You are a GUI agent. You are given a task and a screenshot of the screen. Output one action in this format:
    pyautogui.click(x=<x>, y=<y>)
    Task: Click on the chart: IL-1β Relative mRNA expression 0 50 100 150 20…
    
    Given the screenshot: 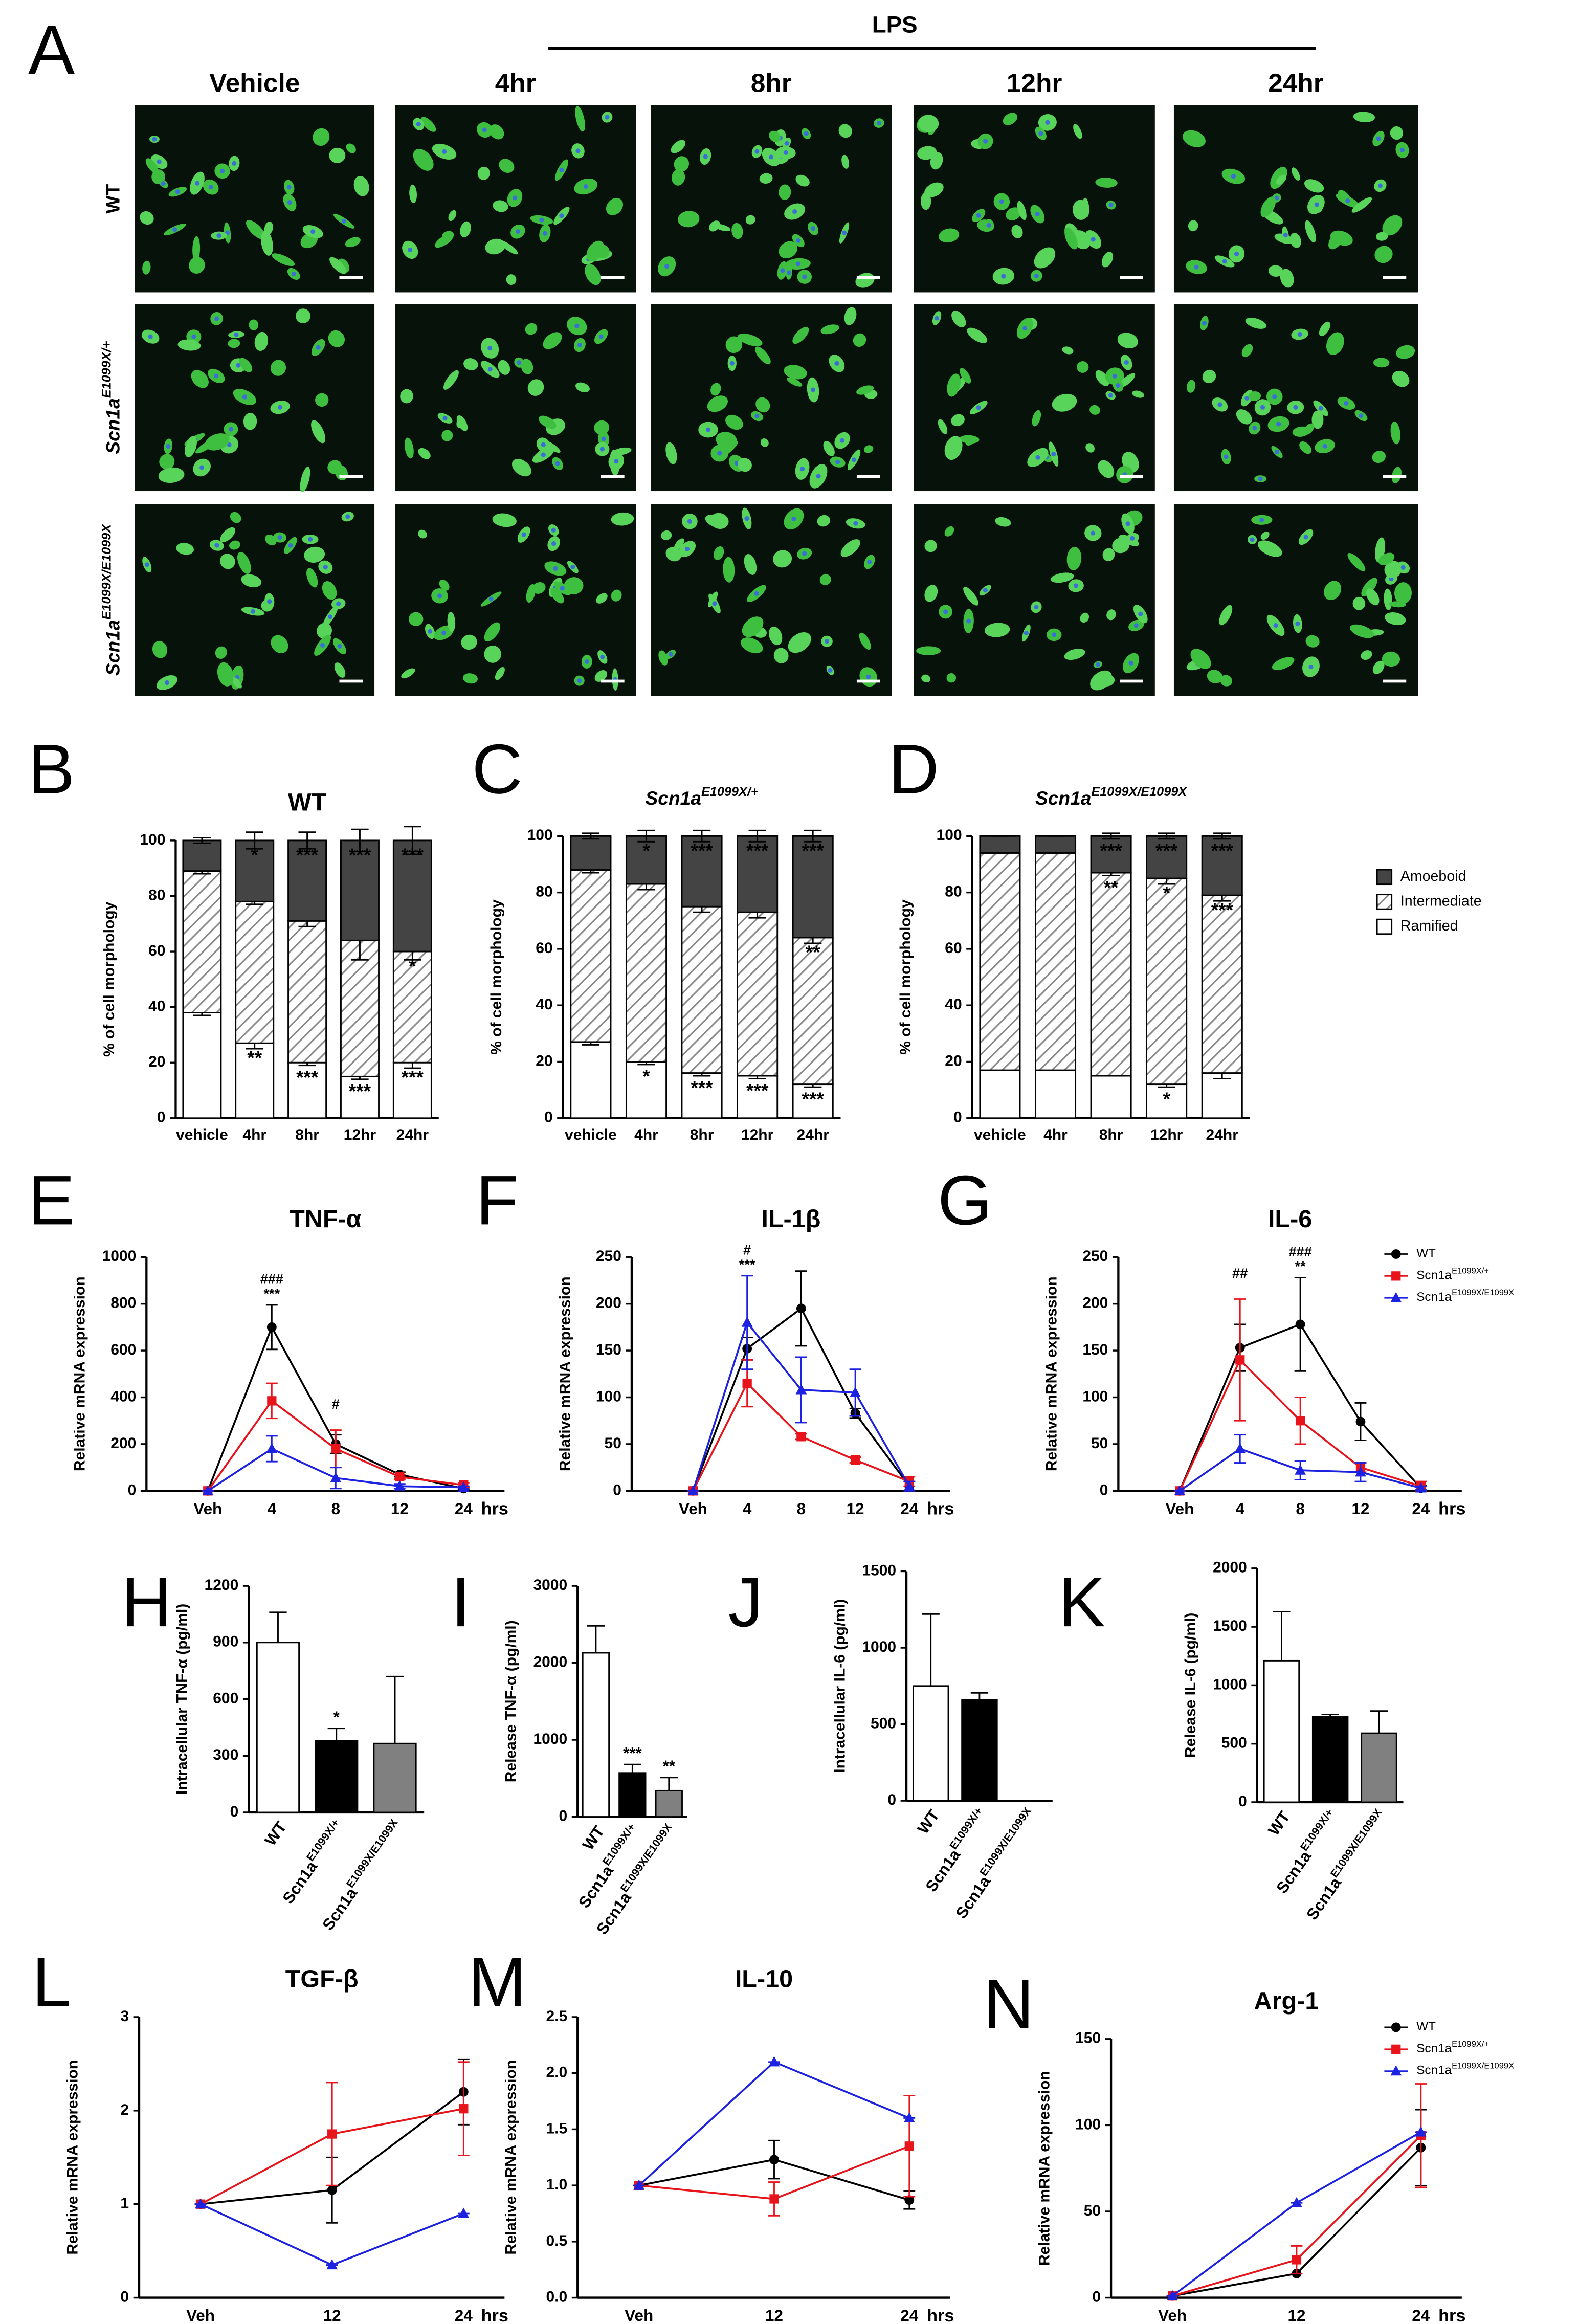 What is the action you would take?
    pyautogui.click(x=755, y=1362)
    